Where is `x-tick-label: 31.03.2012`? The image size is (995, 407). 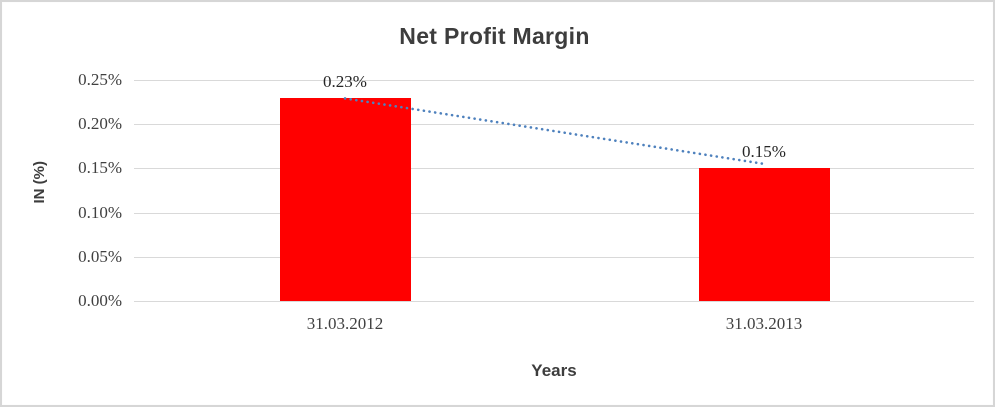
x-tick-label: 31.03.2012 is located at coordinates (345, 323).